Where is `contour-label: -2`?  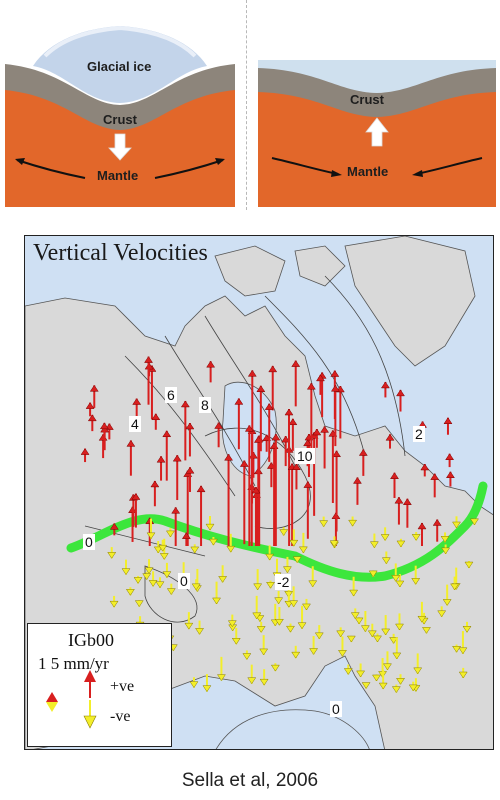
contour-label: -2 is located at coordinates (283, 582).